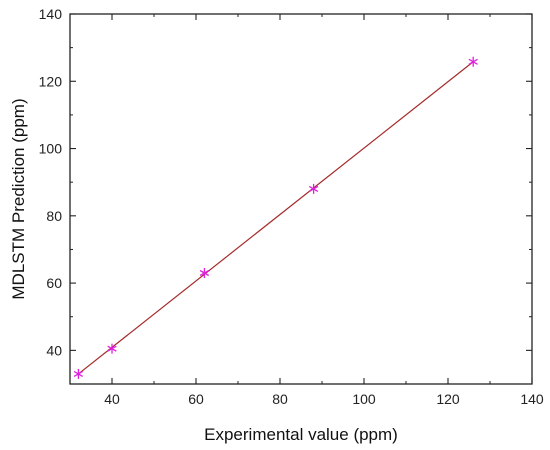  What do you see at coordinates (280, 399) in the screenshot?
I see `x-tick-label: 80` at bounding box center [280, 399].